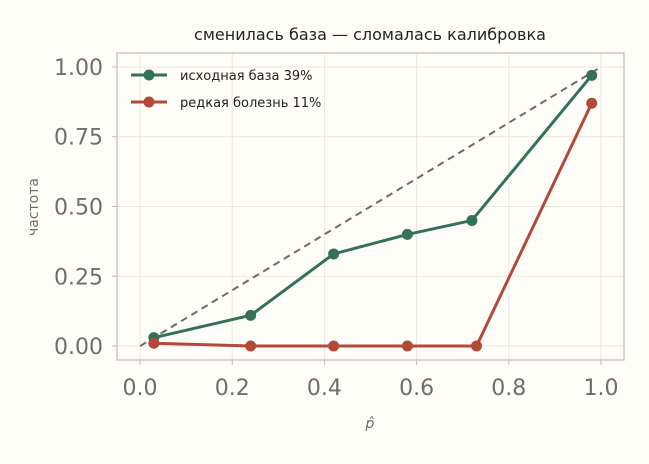  Describe the element at coordinates (78, 277) in the screenshot. I see `y-tick-label: 0.25` at that location.